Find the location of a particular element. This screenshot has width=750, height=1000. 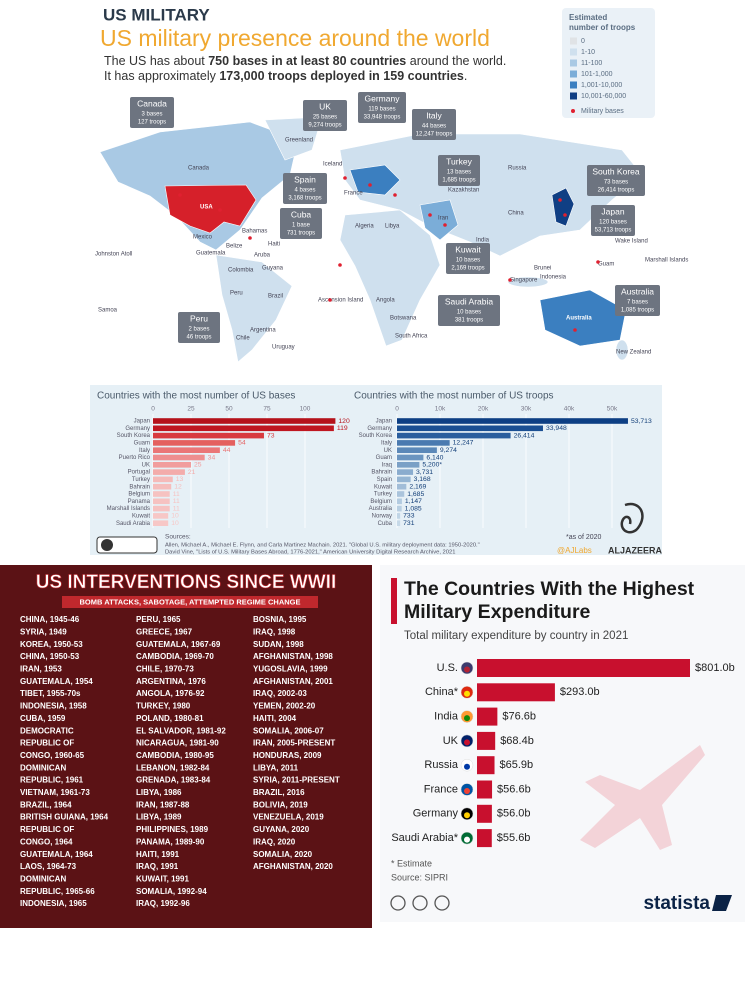

callout-bases: 7 bases is located at coordinates (637, 303).